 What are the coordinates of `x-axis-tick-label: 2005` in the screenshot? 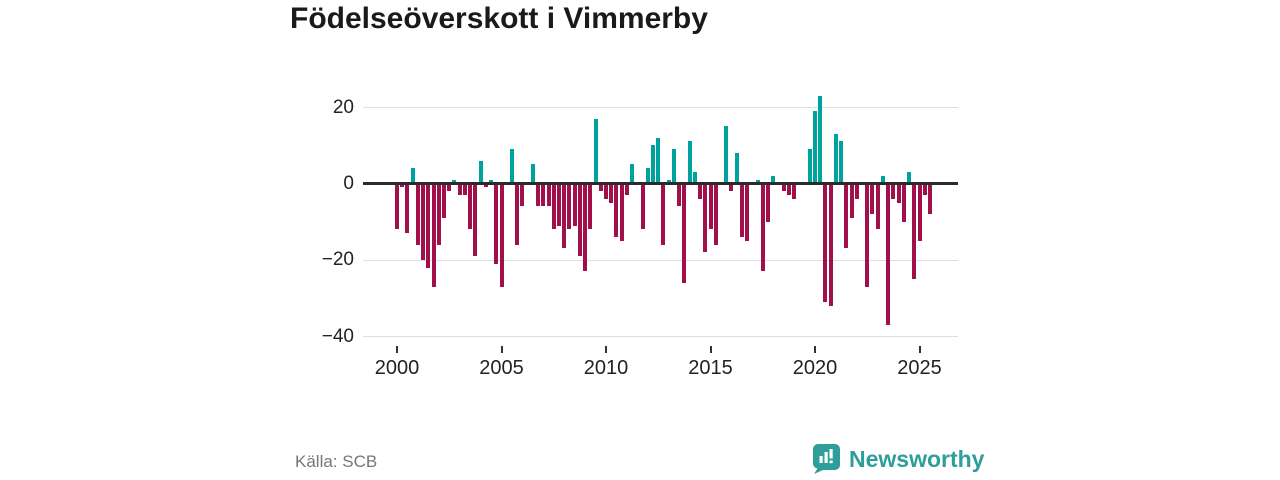 It's located at (501, 368).